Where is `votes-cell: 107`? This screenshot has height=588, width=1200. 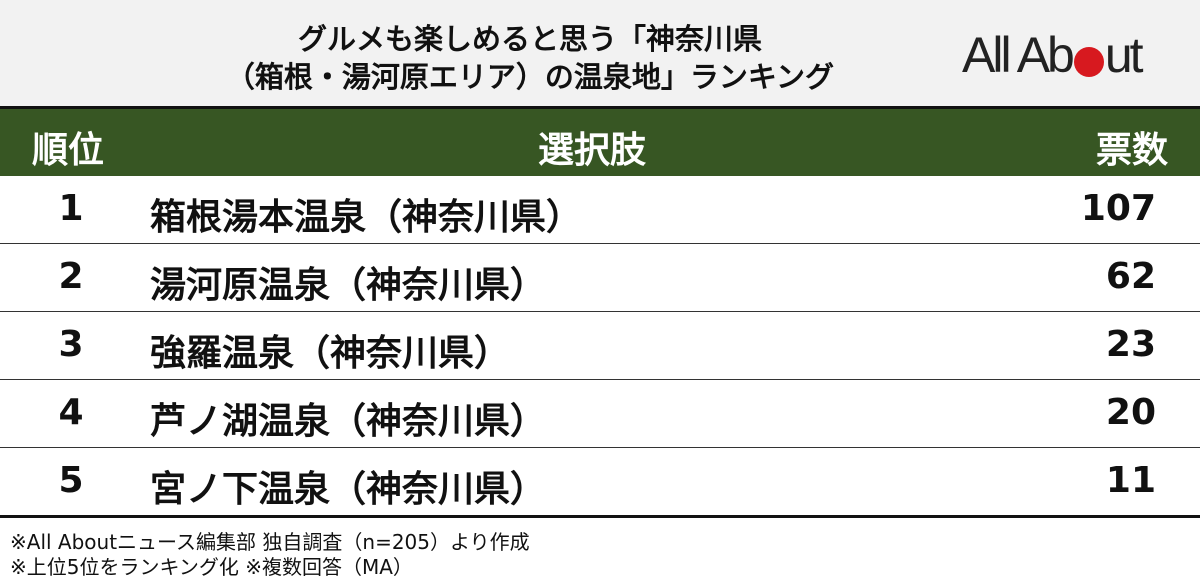
votes-cell: 107 is located at coordinates (1118, 208).